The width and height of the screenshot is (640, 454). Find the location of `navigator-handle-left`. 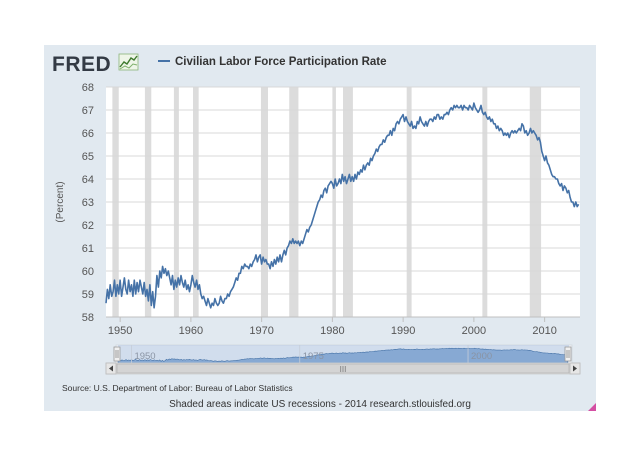

navigator-handle-left is located at coordinates (117, 354).